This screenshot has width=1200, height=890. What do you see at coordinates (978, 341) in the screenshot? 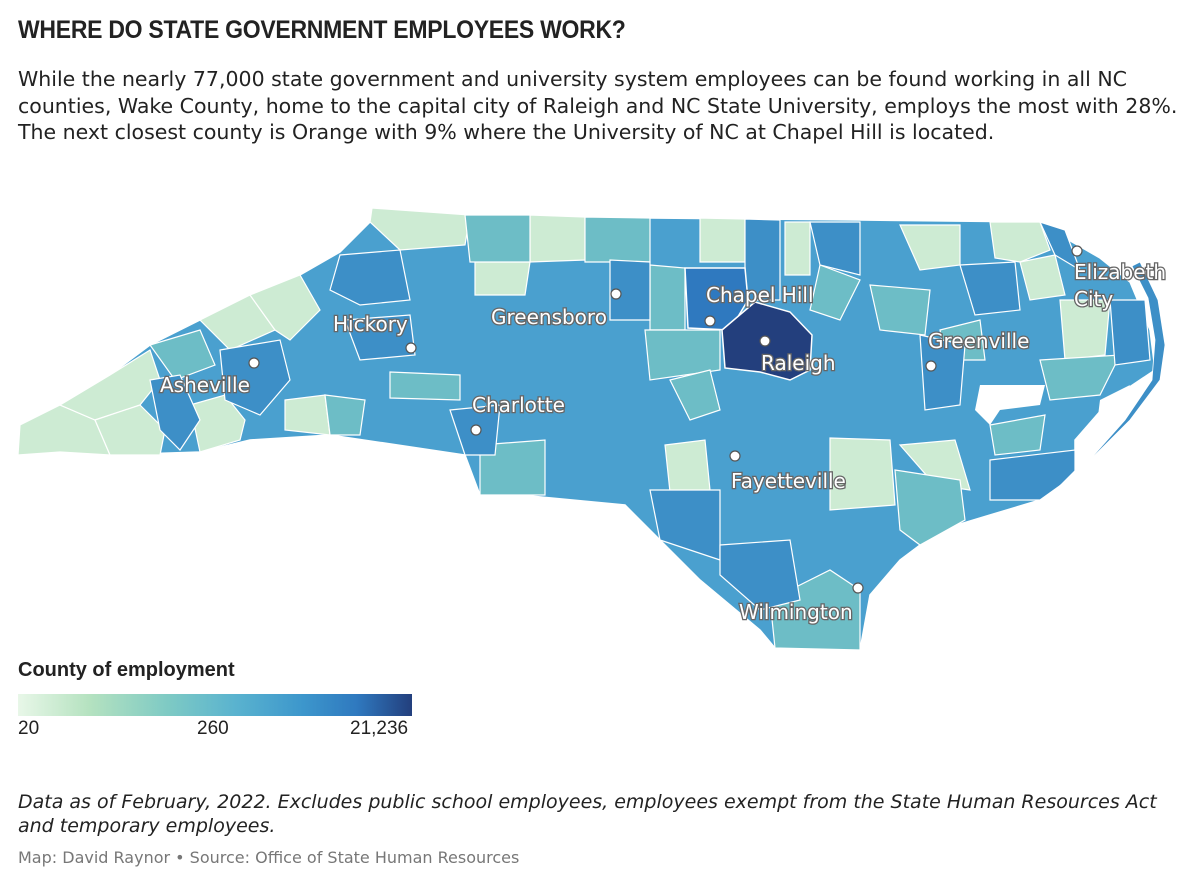
I see `city-label-greenville: Greenville` at bounding box center [978, 341].